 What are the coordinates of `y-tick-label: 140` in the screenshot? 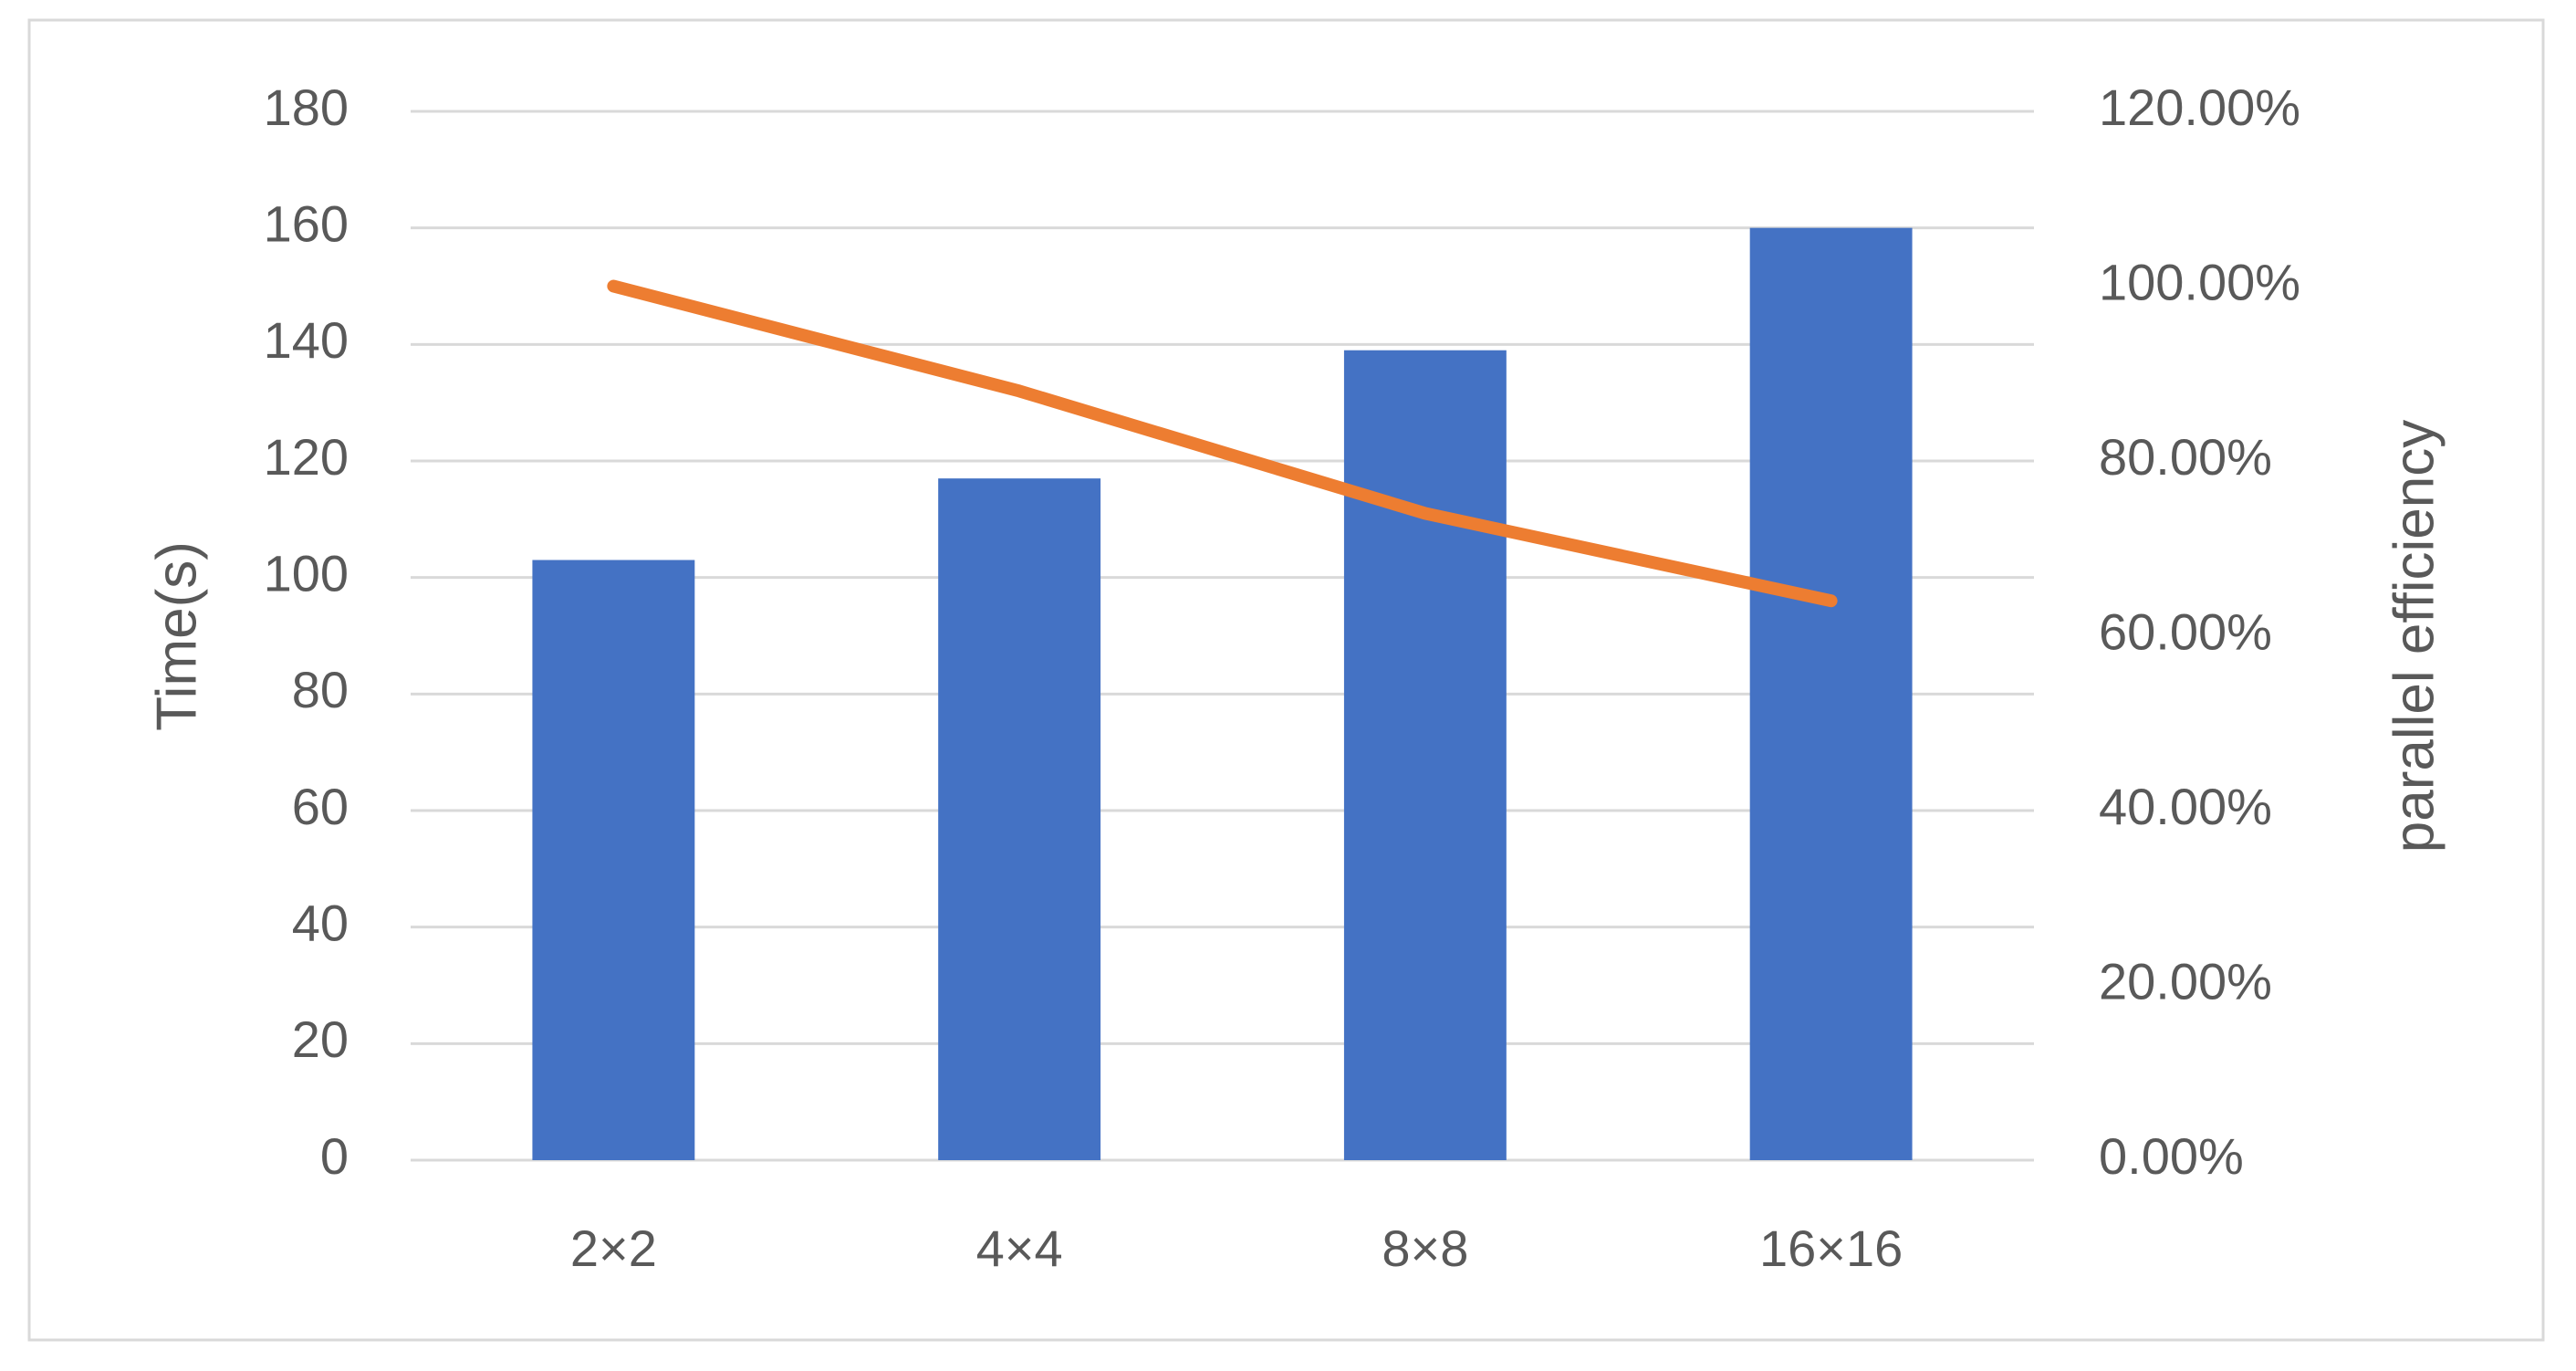 It's located at (306, 340).